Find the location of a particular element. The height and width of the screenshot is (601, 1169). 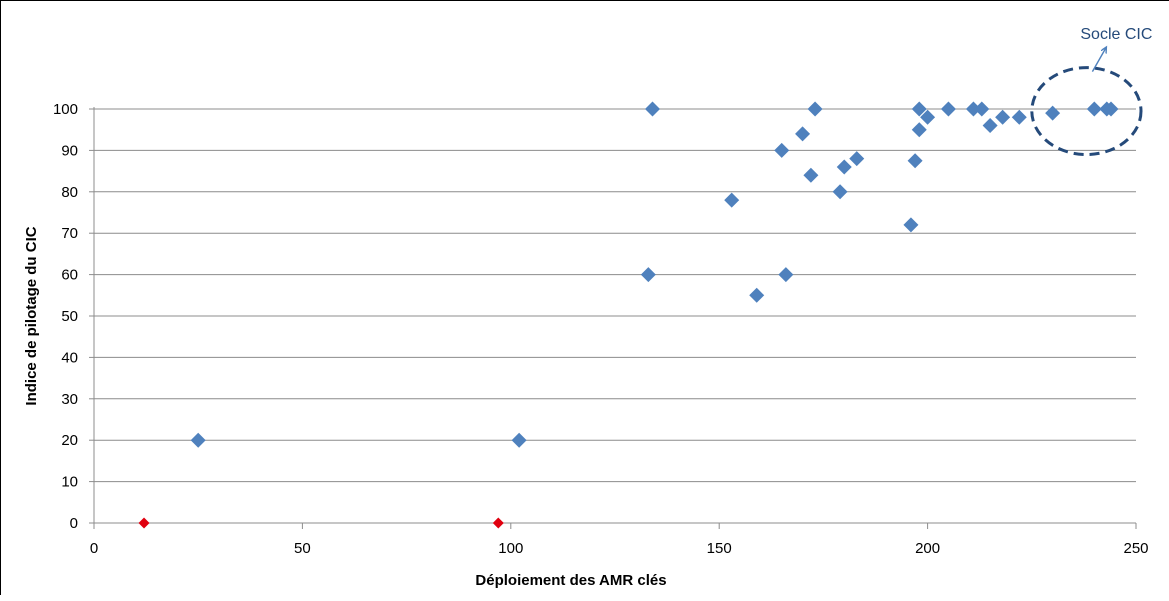

x-tick-label-4: 200 is located at coordinates (927, 548).